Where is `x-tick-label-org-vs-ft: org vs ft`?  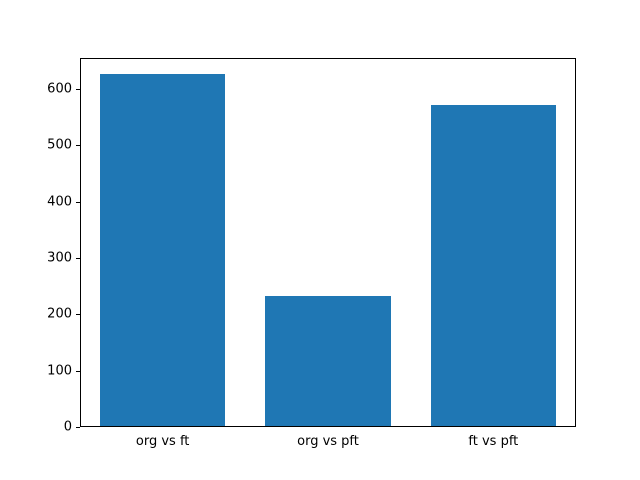 x-tick-label-org-vs-ft: org vs ft is located at coordinates (162, 441).